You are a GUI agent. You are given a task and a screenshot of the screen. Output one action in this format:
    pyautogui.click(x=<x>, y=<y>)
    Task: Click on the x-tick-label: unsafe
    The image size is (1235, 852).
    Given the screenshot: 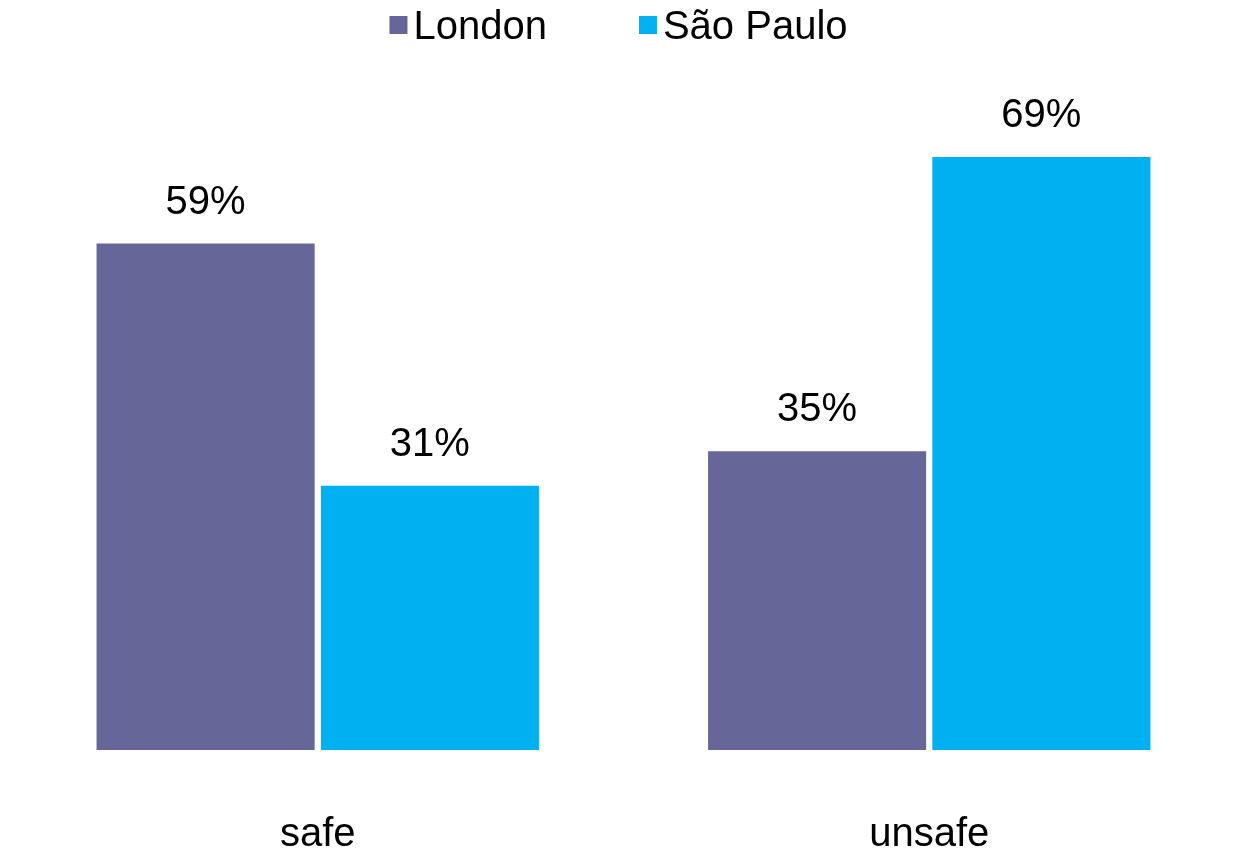 What is the action you would take?
    pyautogui.click(x=929, y=831)
    